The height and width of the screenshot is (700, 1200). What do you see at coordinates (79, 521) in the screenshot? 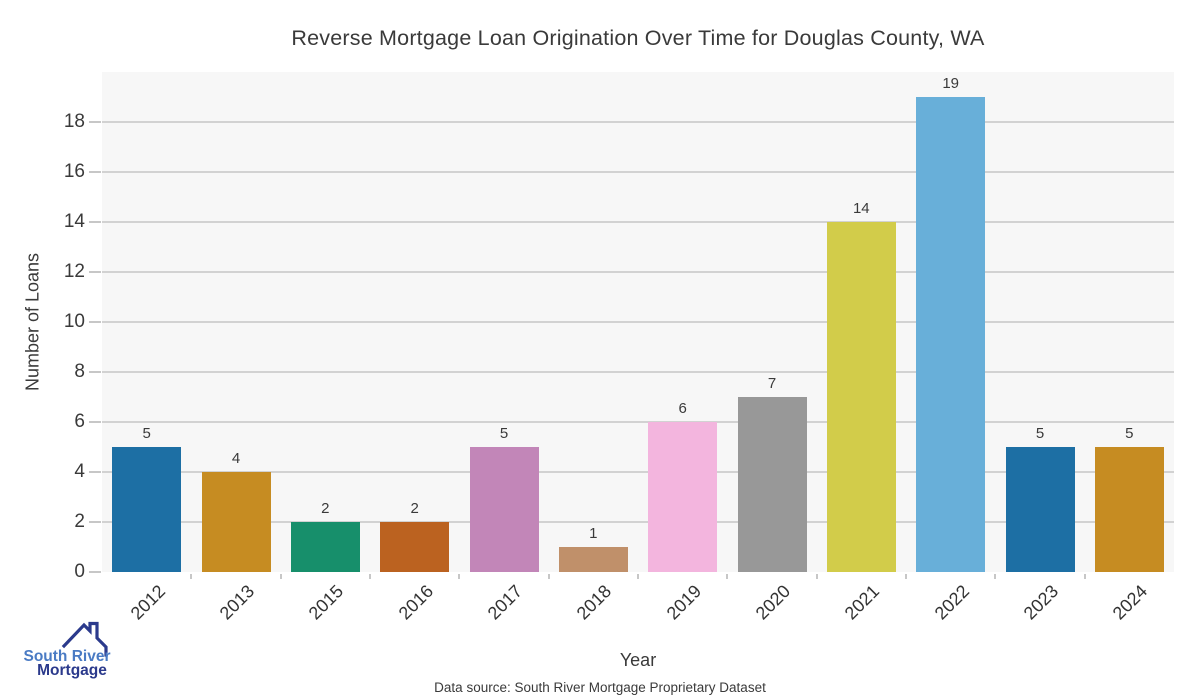
I see `ytick-label-2: 2` at bounding box center [79, 521].